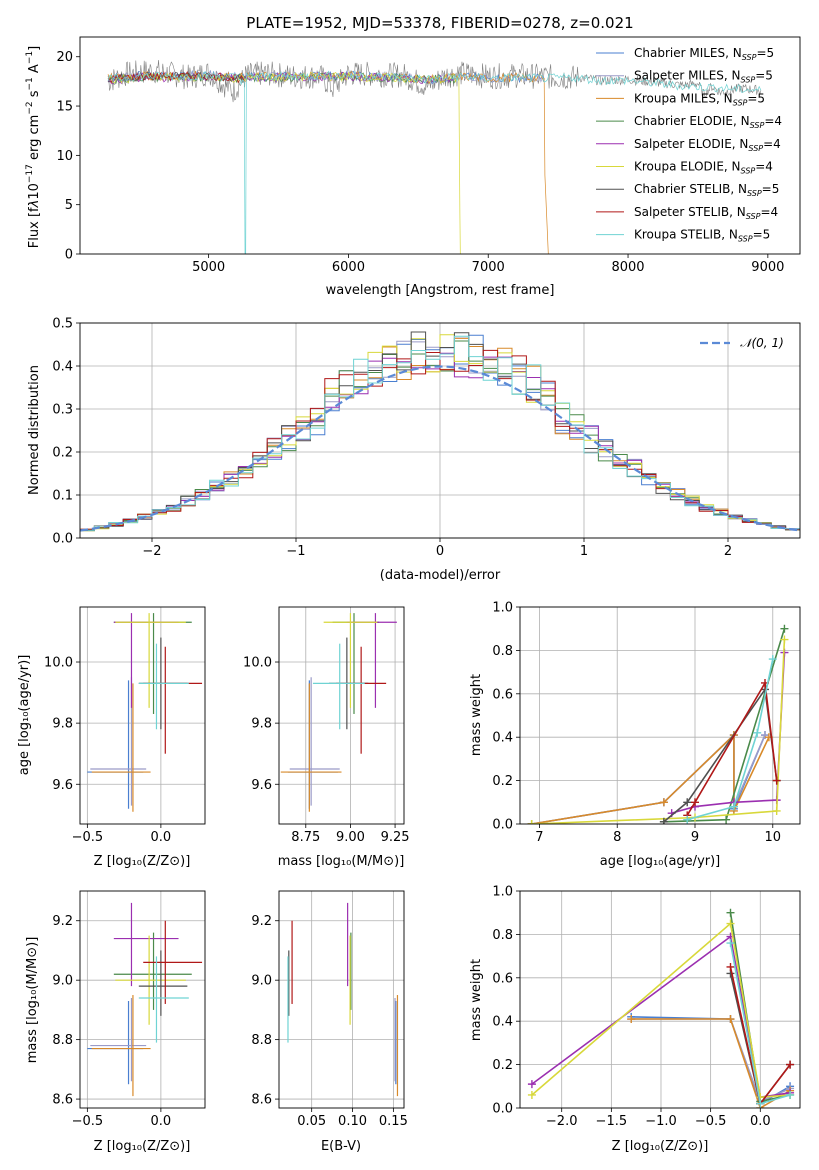  I want to click on y-tick-label: 5, so click(69, 205).